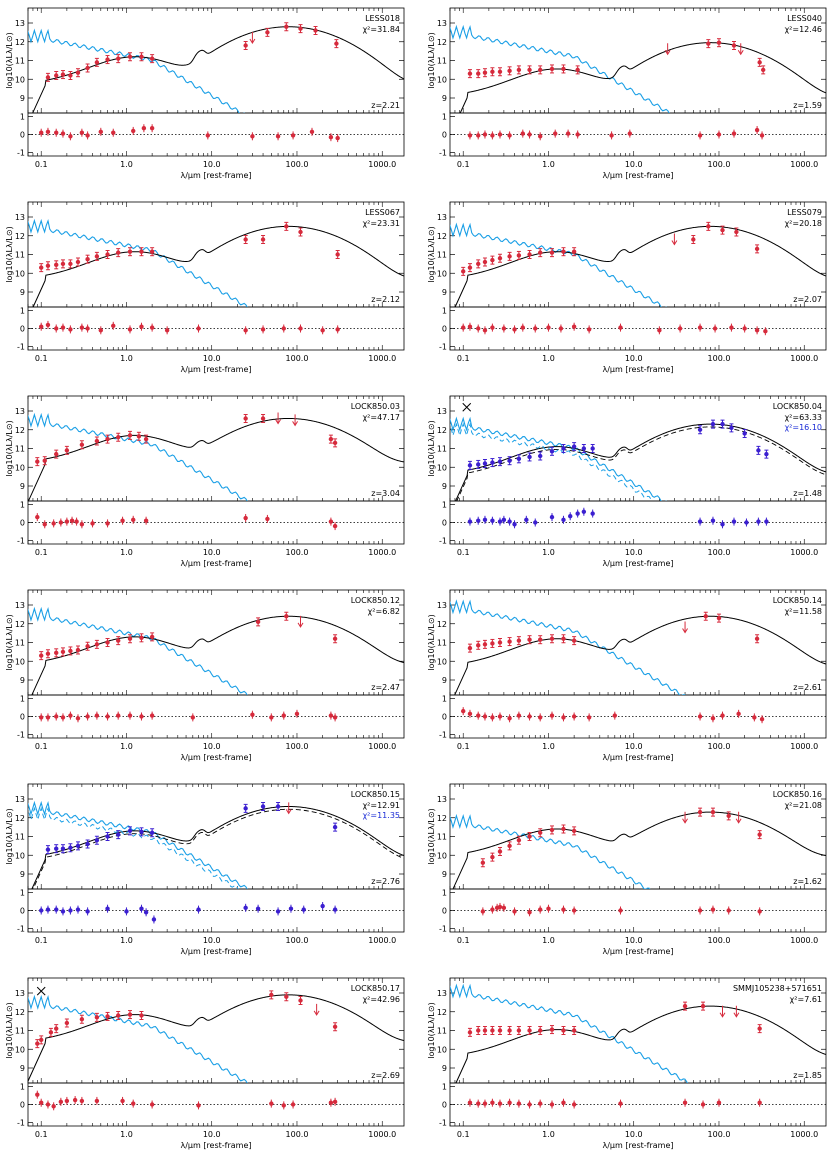 This screenshot has height=1154, width=830. I want to click on source-name: LESS079, so click(804, 212).